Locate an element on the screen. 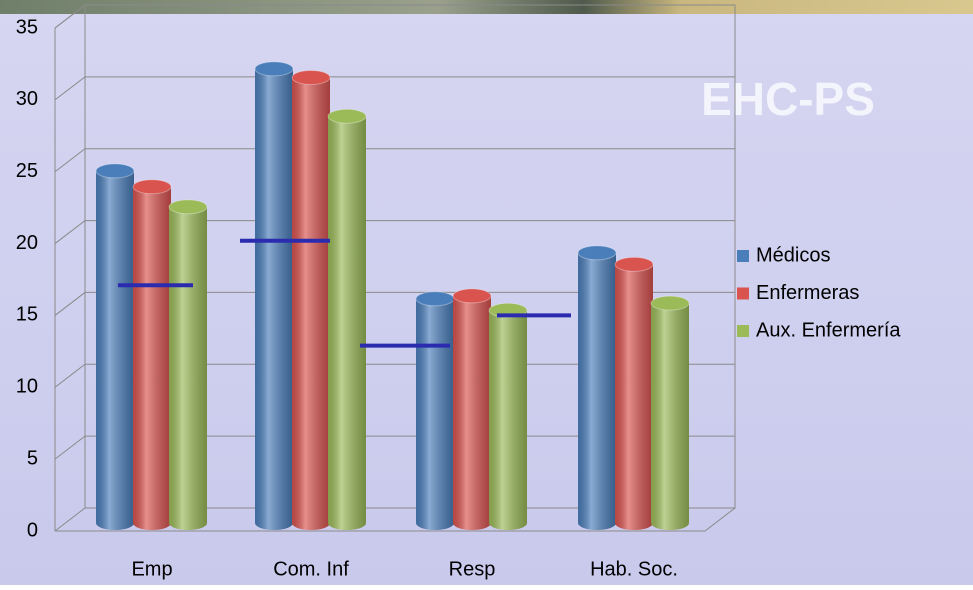  legend-label: Aux. Enfermería is located at coordinates (828, 330).